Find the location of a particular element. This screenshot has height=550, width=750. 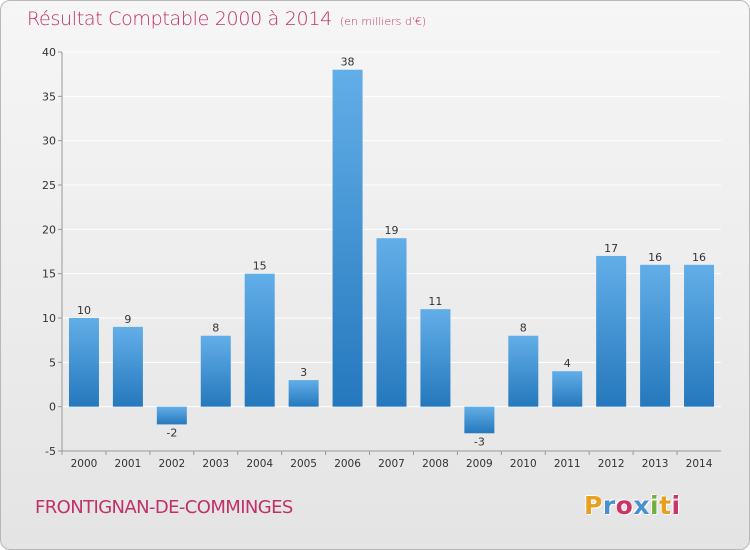

bar-2012 is located at coordinates (611, 331).